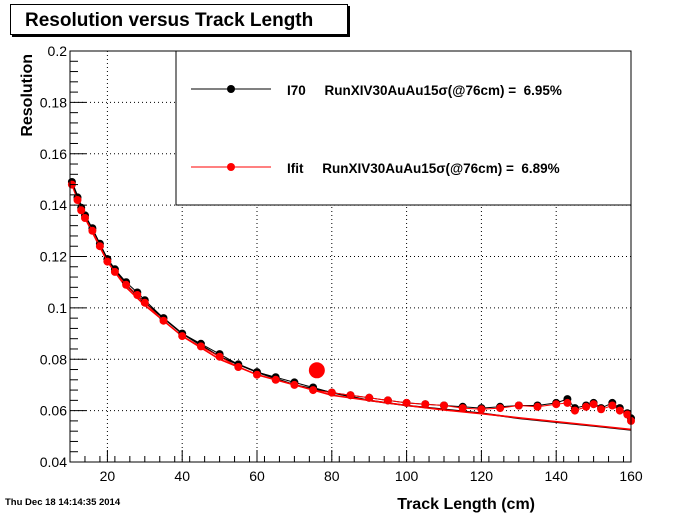  Describe the element at coordinates (53, 462) in the screenshot. I see `y-tick-label: 0.04` at that location.